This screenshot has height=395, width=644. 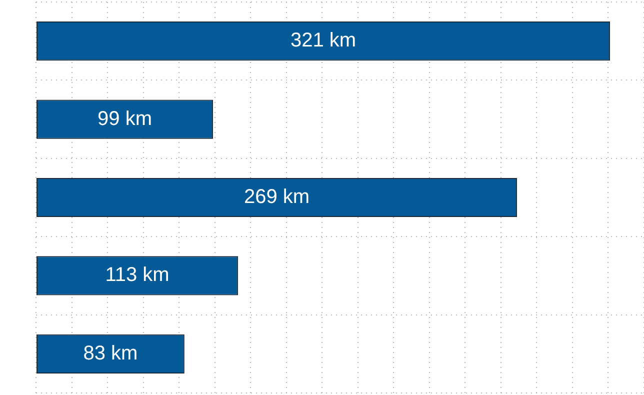 What do you see at coordinates (125, 119) in the screenshot?
I see `data-label: 99 km` at bounding box center [125, 119].